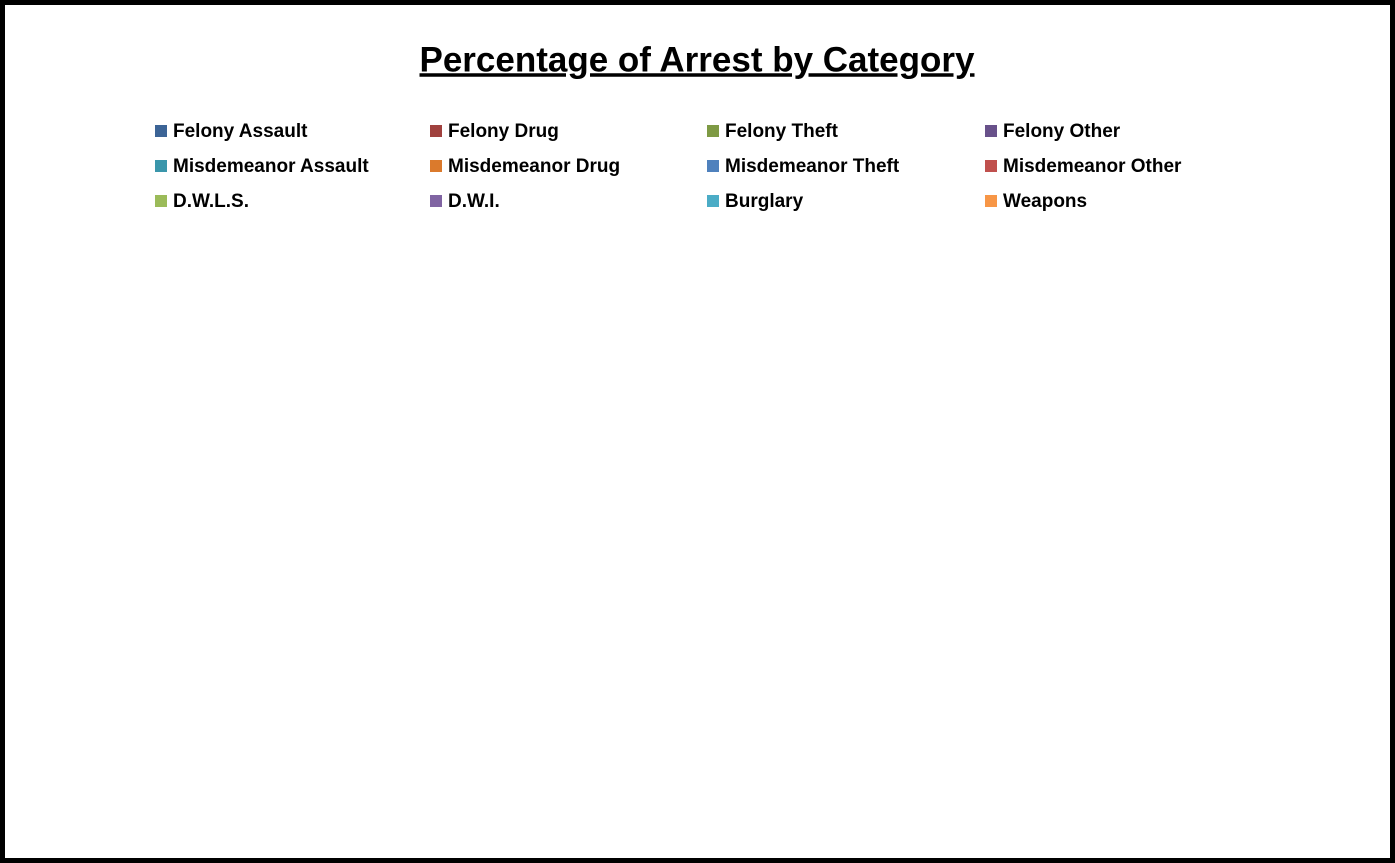 The image size is (1395, 863). What do you see at coordinates (474, 201) in the screenshot?
I see `legend-label: D.W.I.` at bounding box center [474, 201].